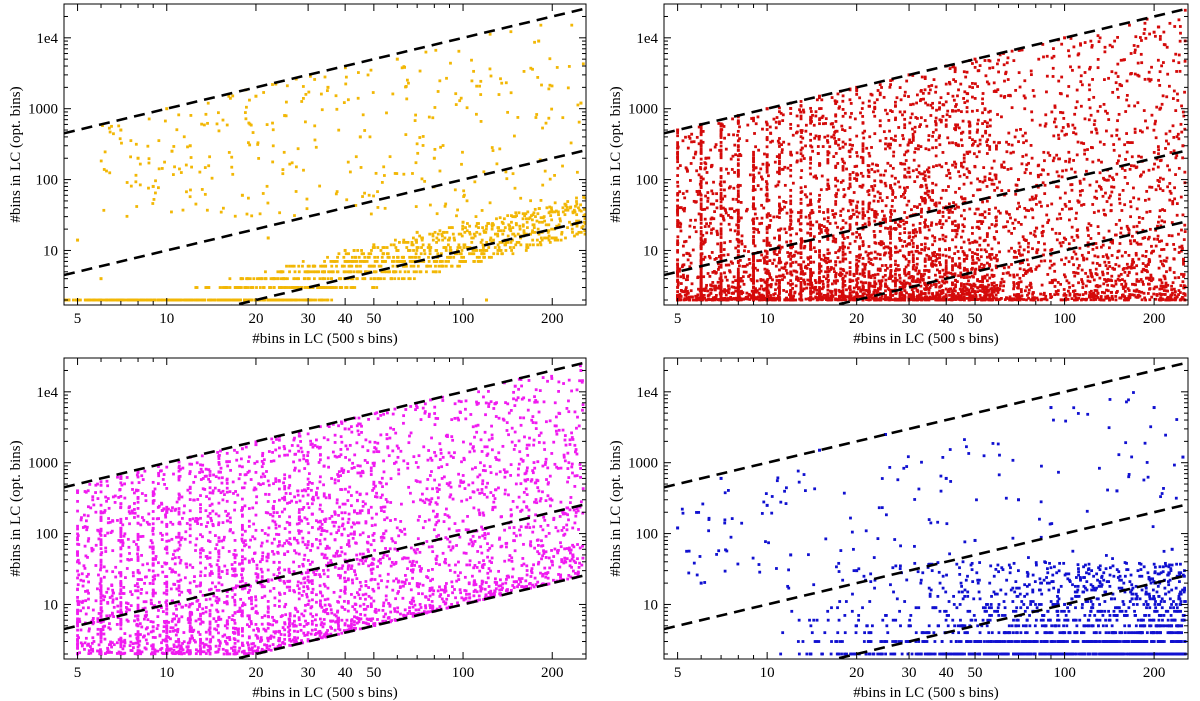  What do you see at coordinates (47, 181) in the screenshot?
I see `y-tick-label: 100` at bounding box center [47, 181].